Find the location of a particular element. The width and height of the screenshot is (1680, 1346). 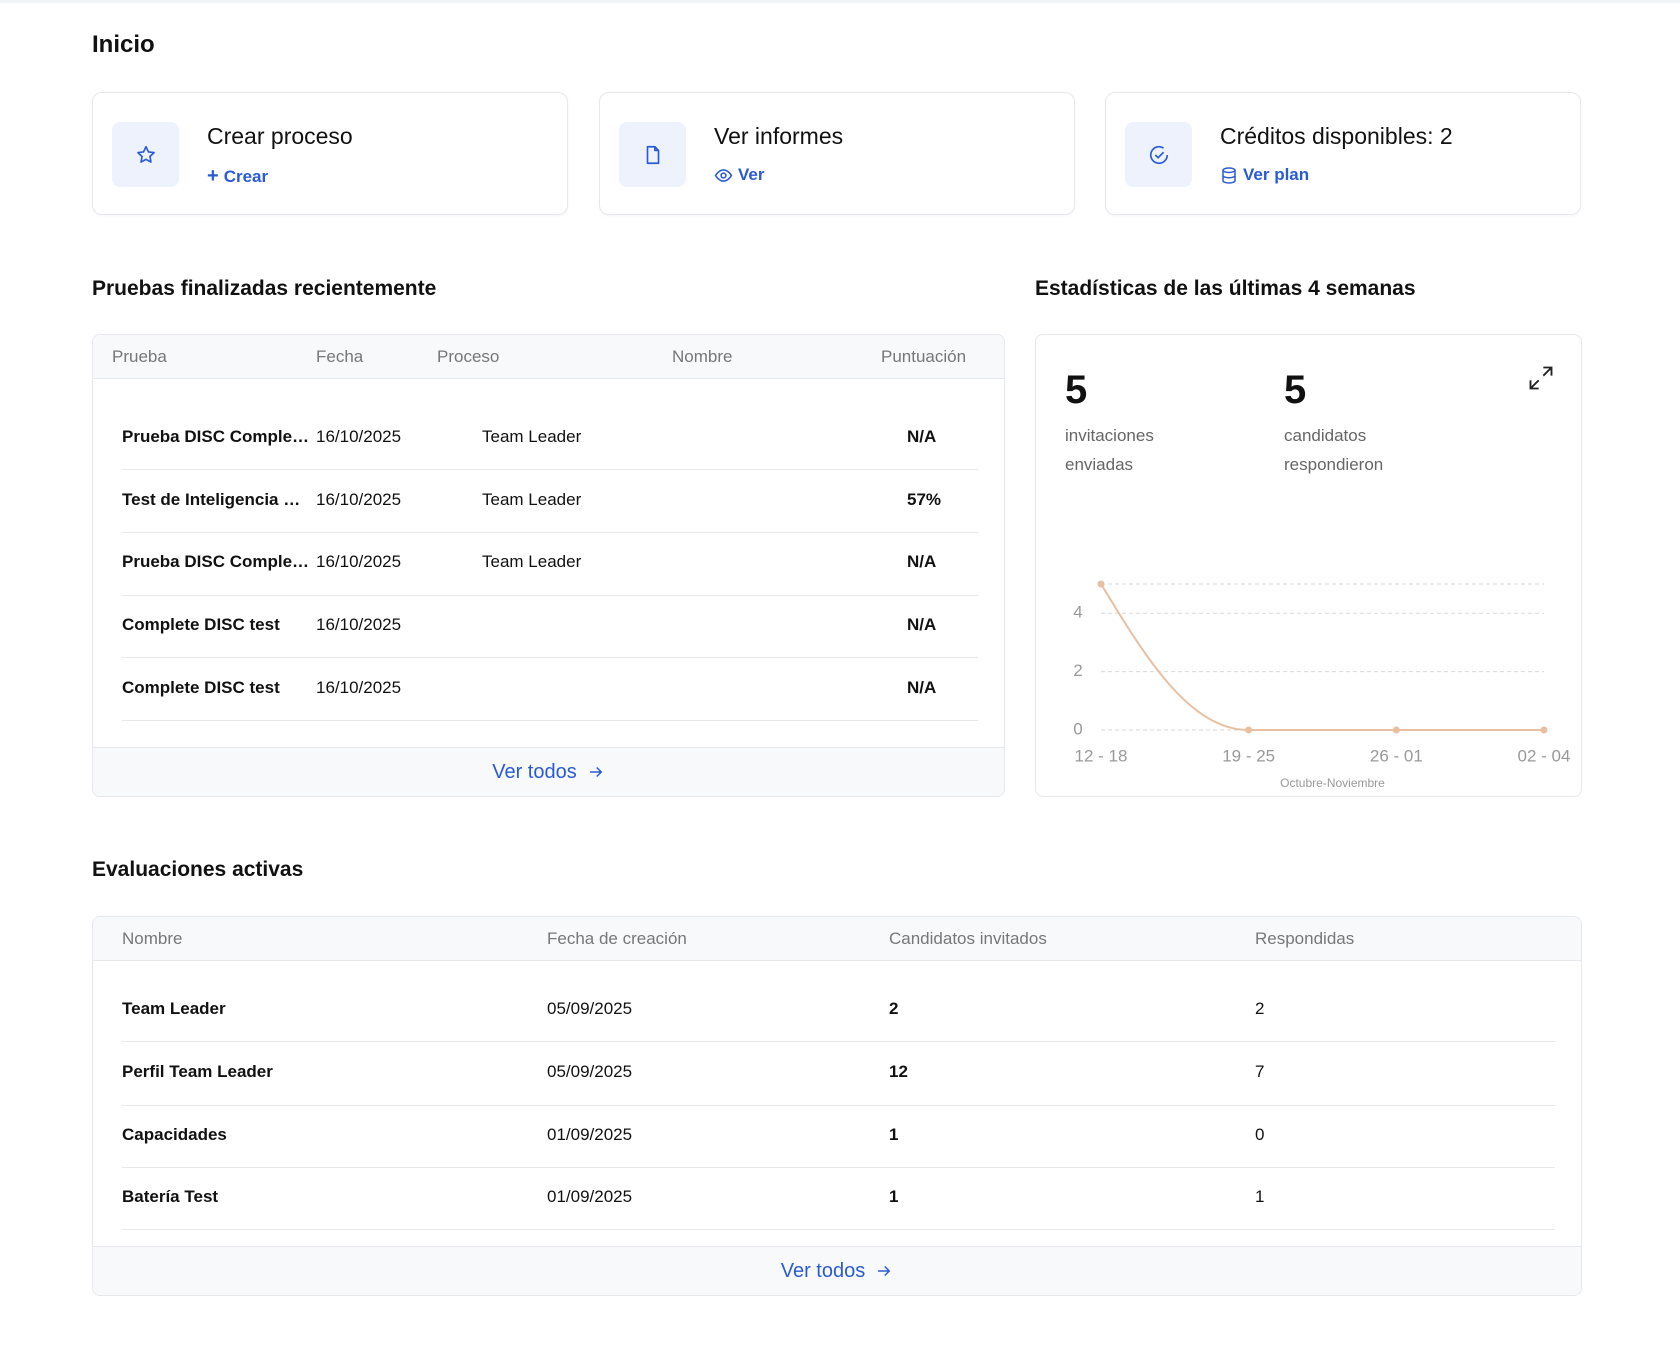

column-header: Prueba is located at coordinates (139, 356).